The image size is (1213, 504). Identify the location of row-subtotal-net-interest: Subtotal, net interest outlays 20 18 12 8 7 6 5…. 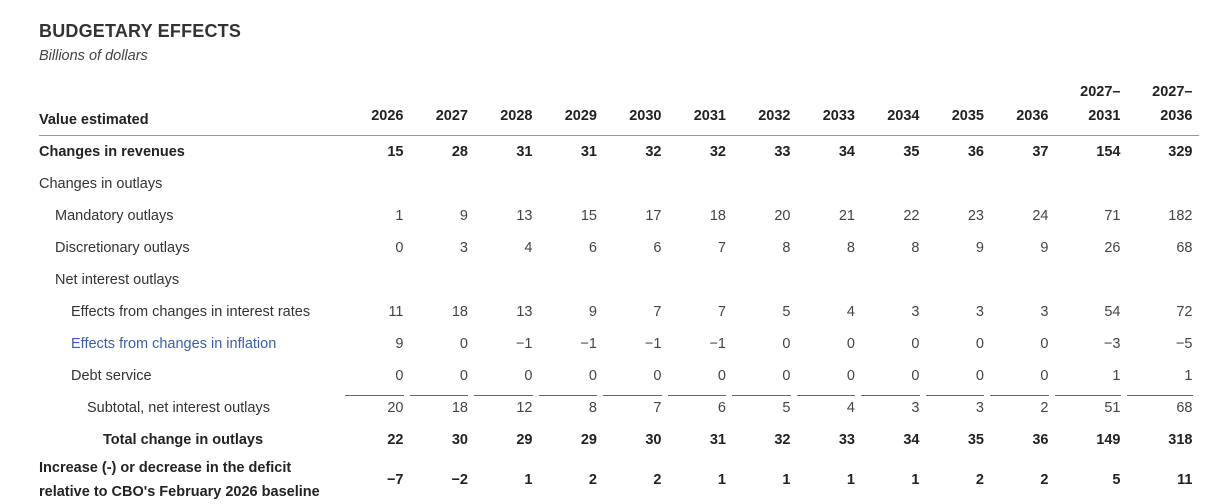
(619, 408).